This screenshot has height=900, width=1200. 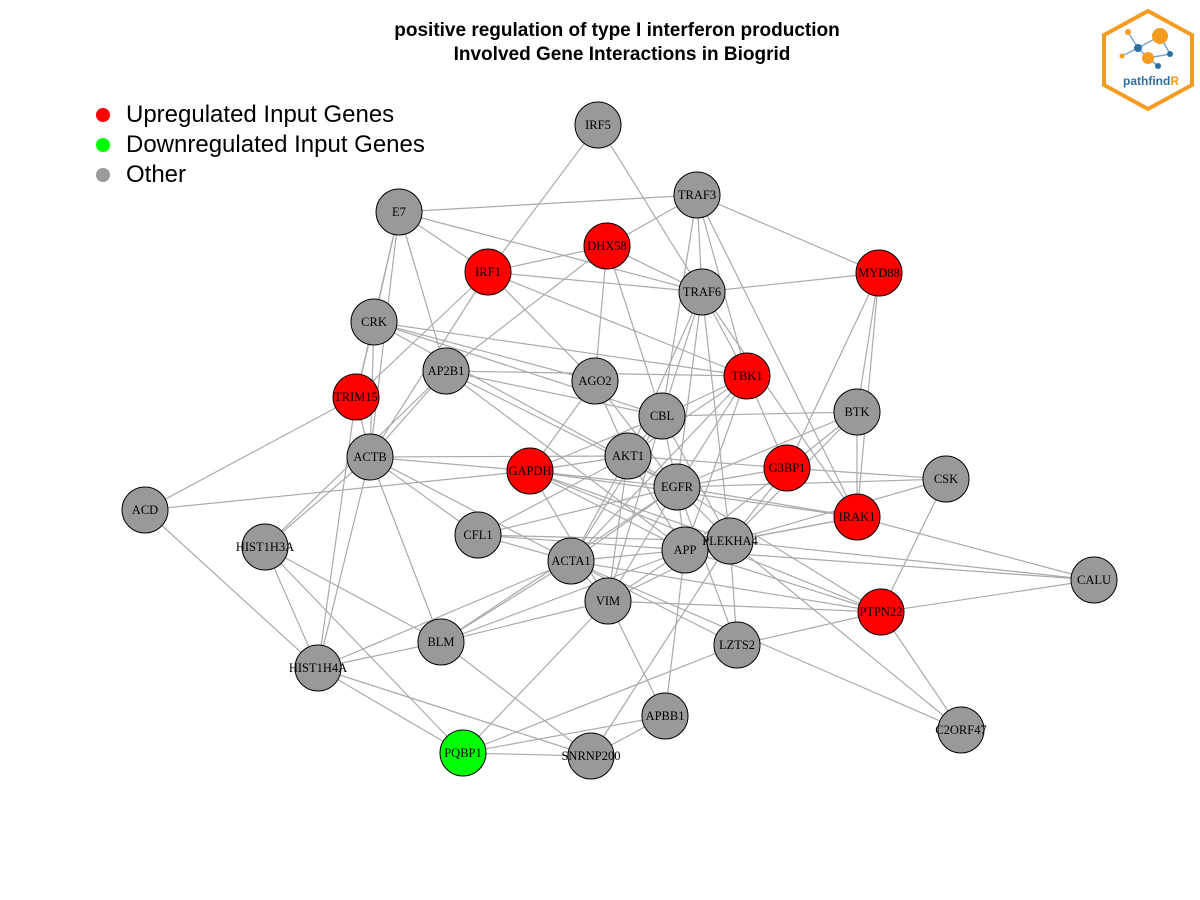 I want to click on logo-text: pathfindR, so click(x=1151, y=81).